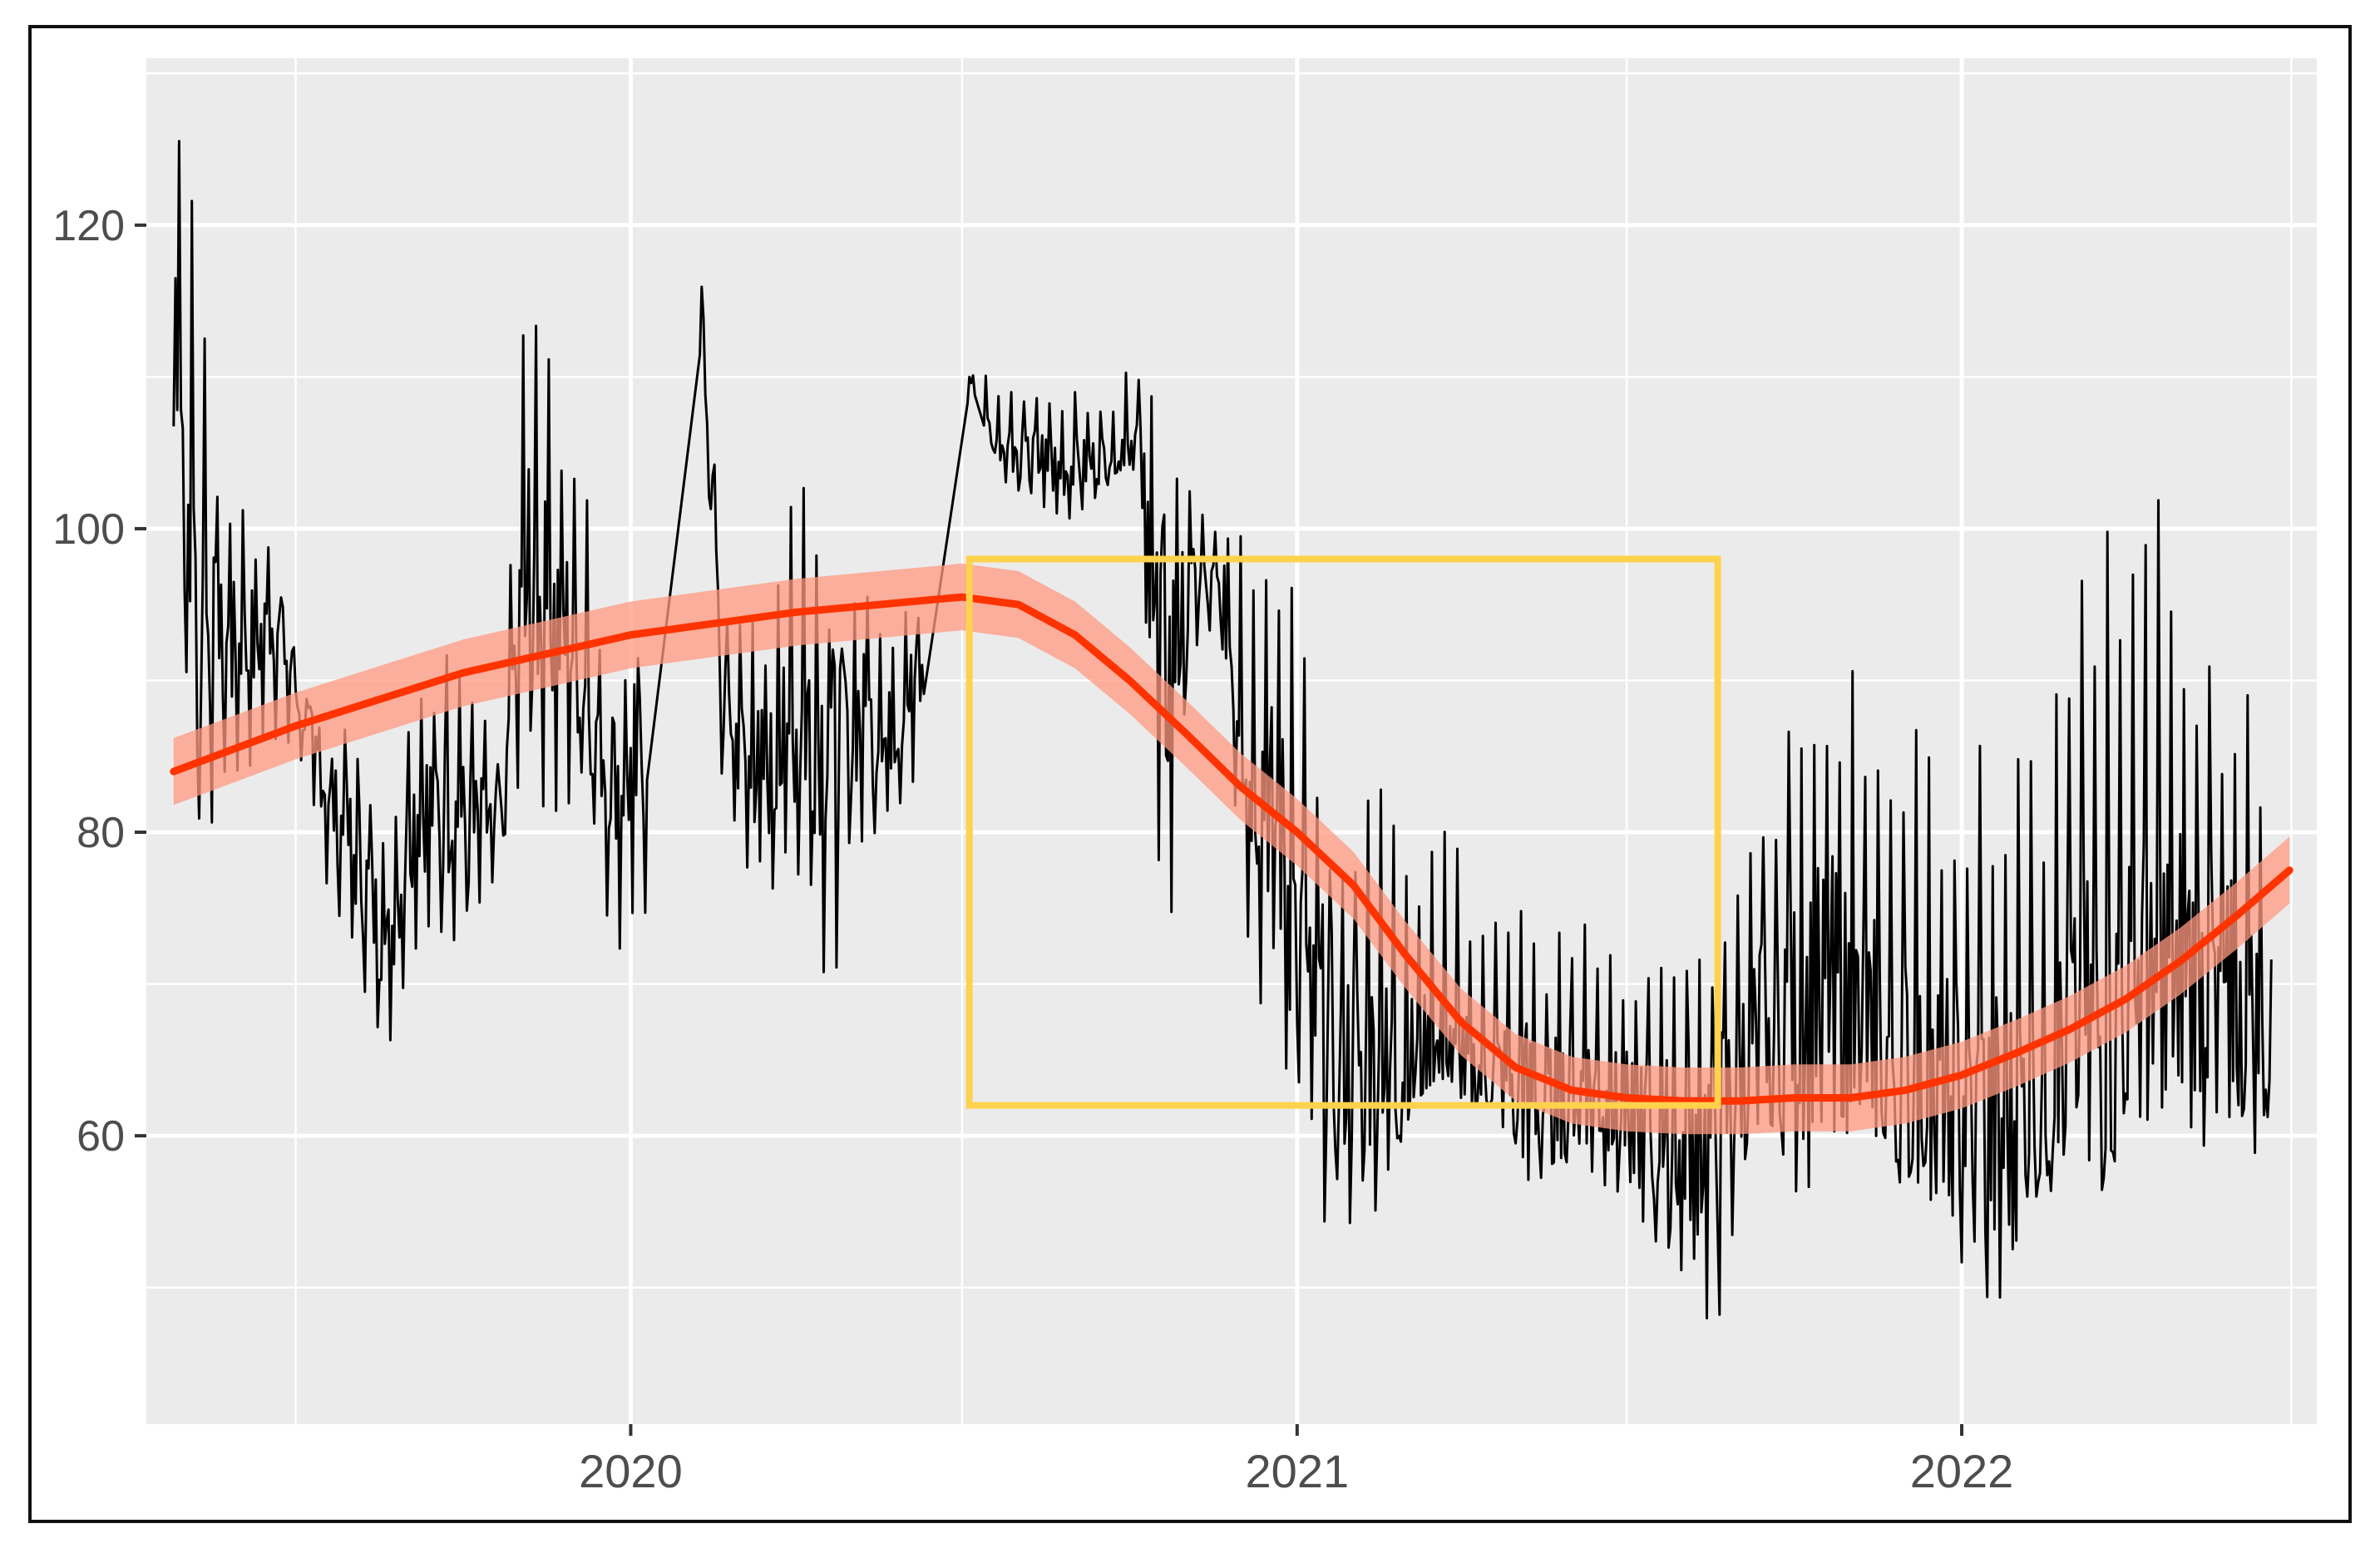  What do you see at coordinates (88, 529) in the screenshot?
I see `y-tick-label: 100` at bounding box center [88, 529].